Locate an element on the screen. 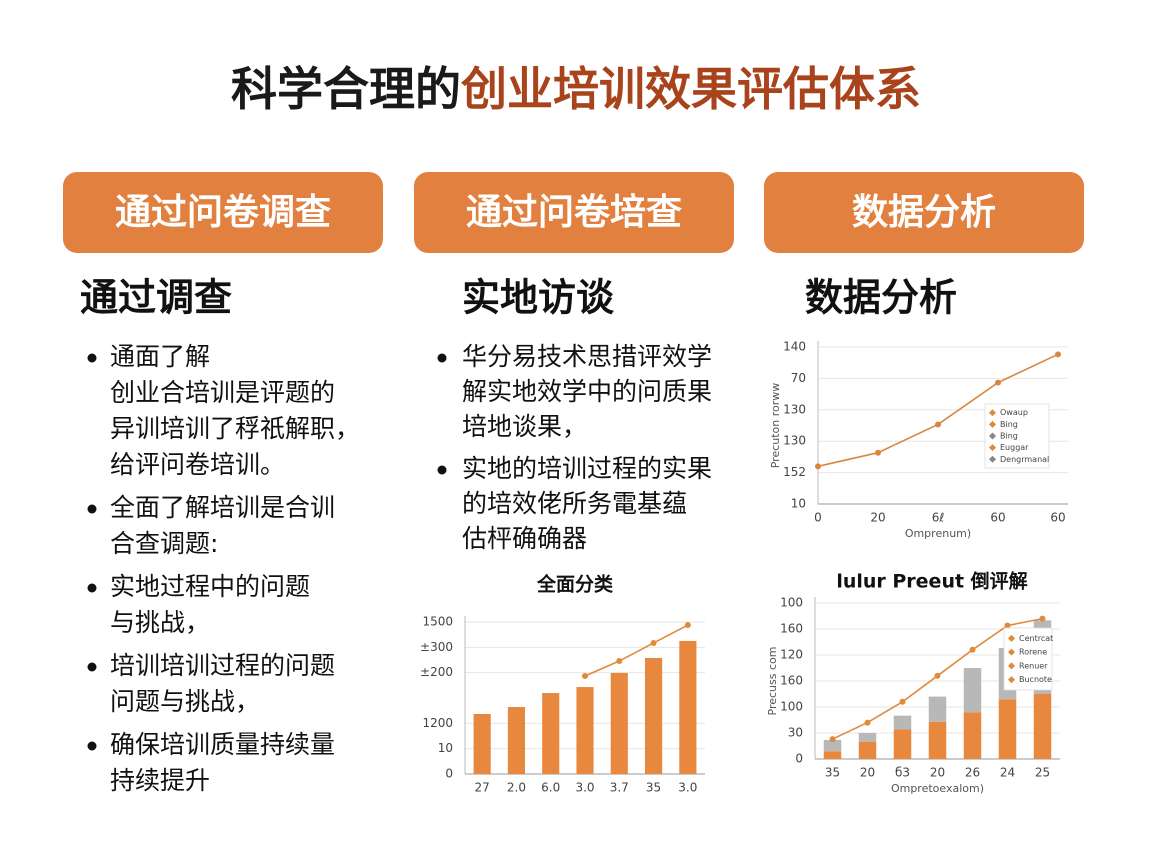  bullet-line: 持续提升 is located at coordinates (160, 780).